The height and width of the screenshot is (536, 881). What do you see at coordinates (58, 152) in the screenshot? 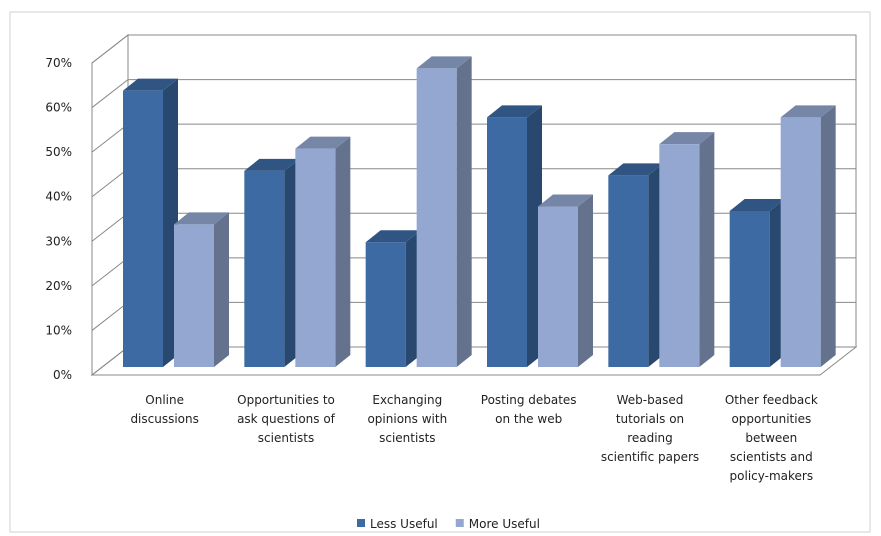
I see `y-tick-label: 50%` at bounding box center [58, 152].